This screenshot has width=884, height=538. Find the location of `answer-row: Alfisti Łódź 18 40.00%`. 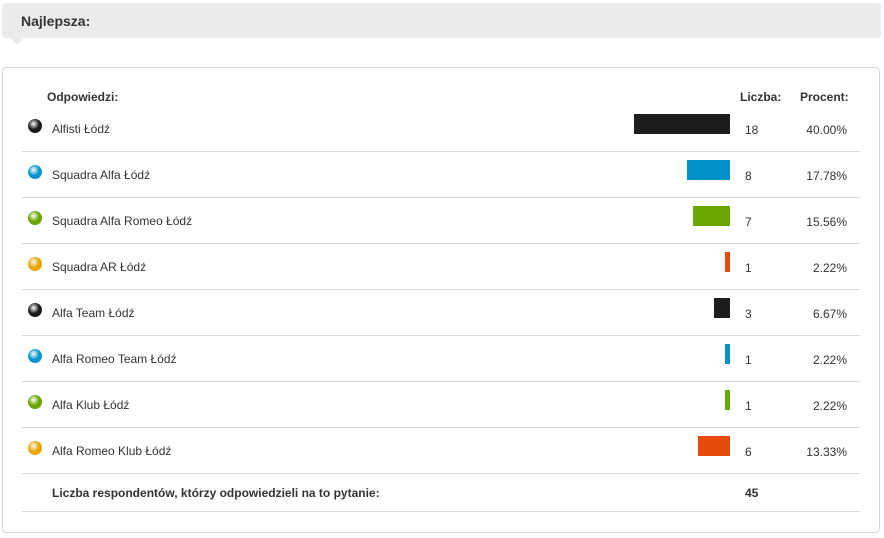

answer-row: Alfisti Łódź 18 40.00% is located at coordinates (441, 128).